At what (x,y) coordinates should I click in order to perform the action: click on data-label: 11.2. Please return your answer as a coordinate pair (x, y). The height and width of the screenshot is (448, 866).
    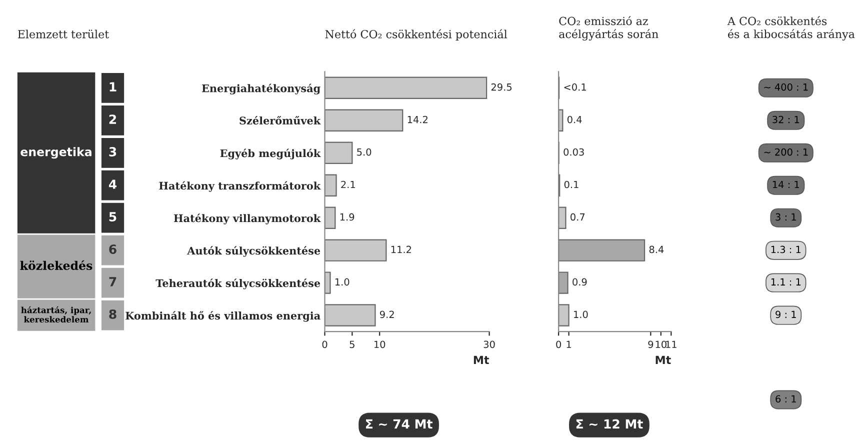
    Looking at the image, I should click on (401, 250).